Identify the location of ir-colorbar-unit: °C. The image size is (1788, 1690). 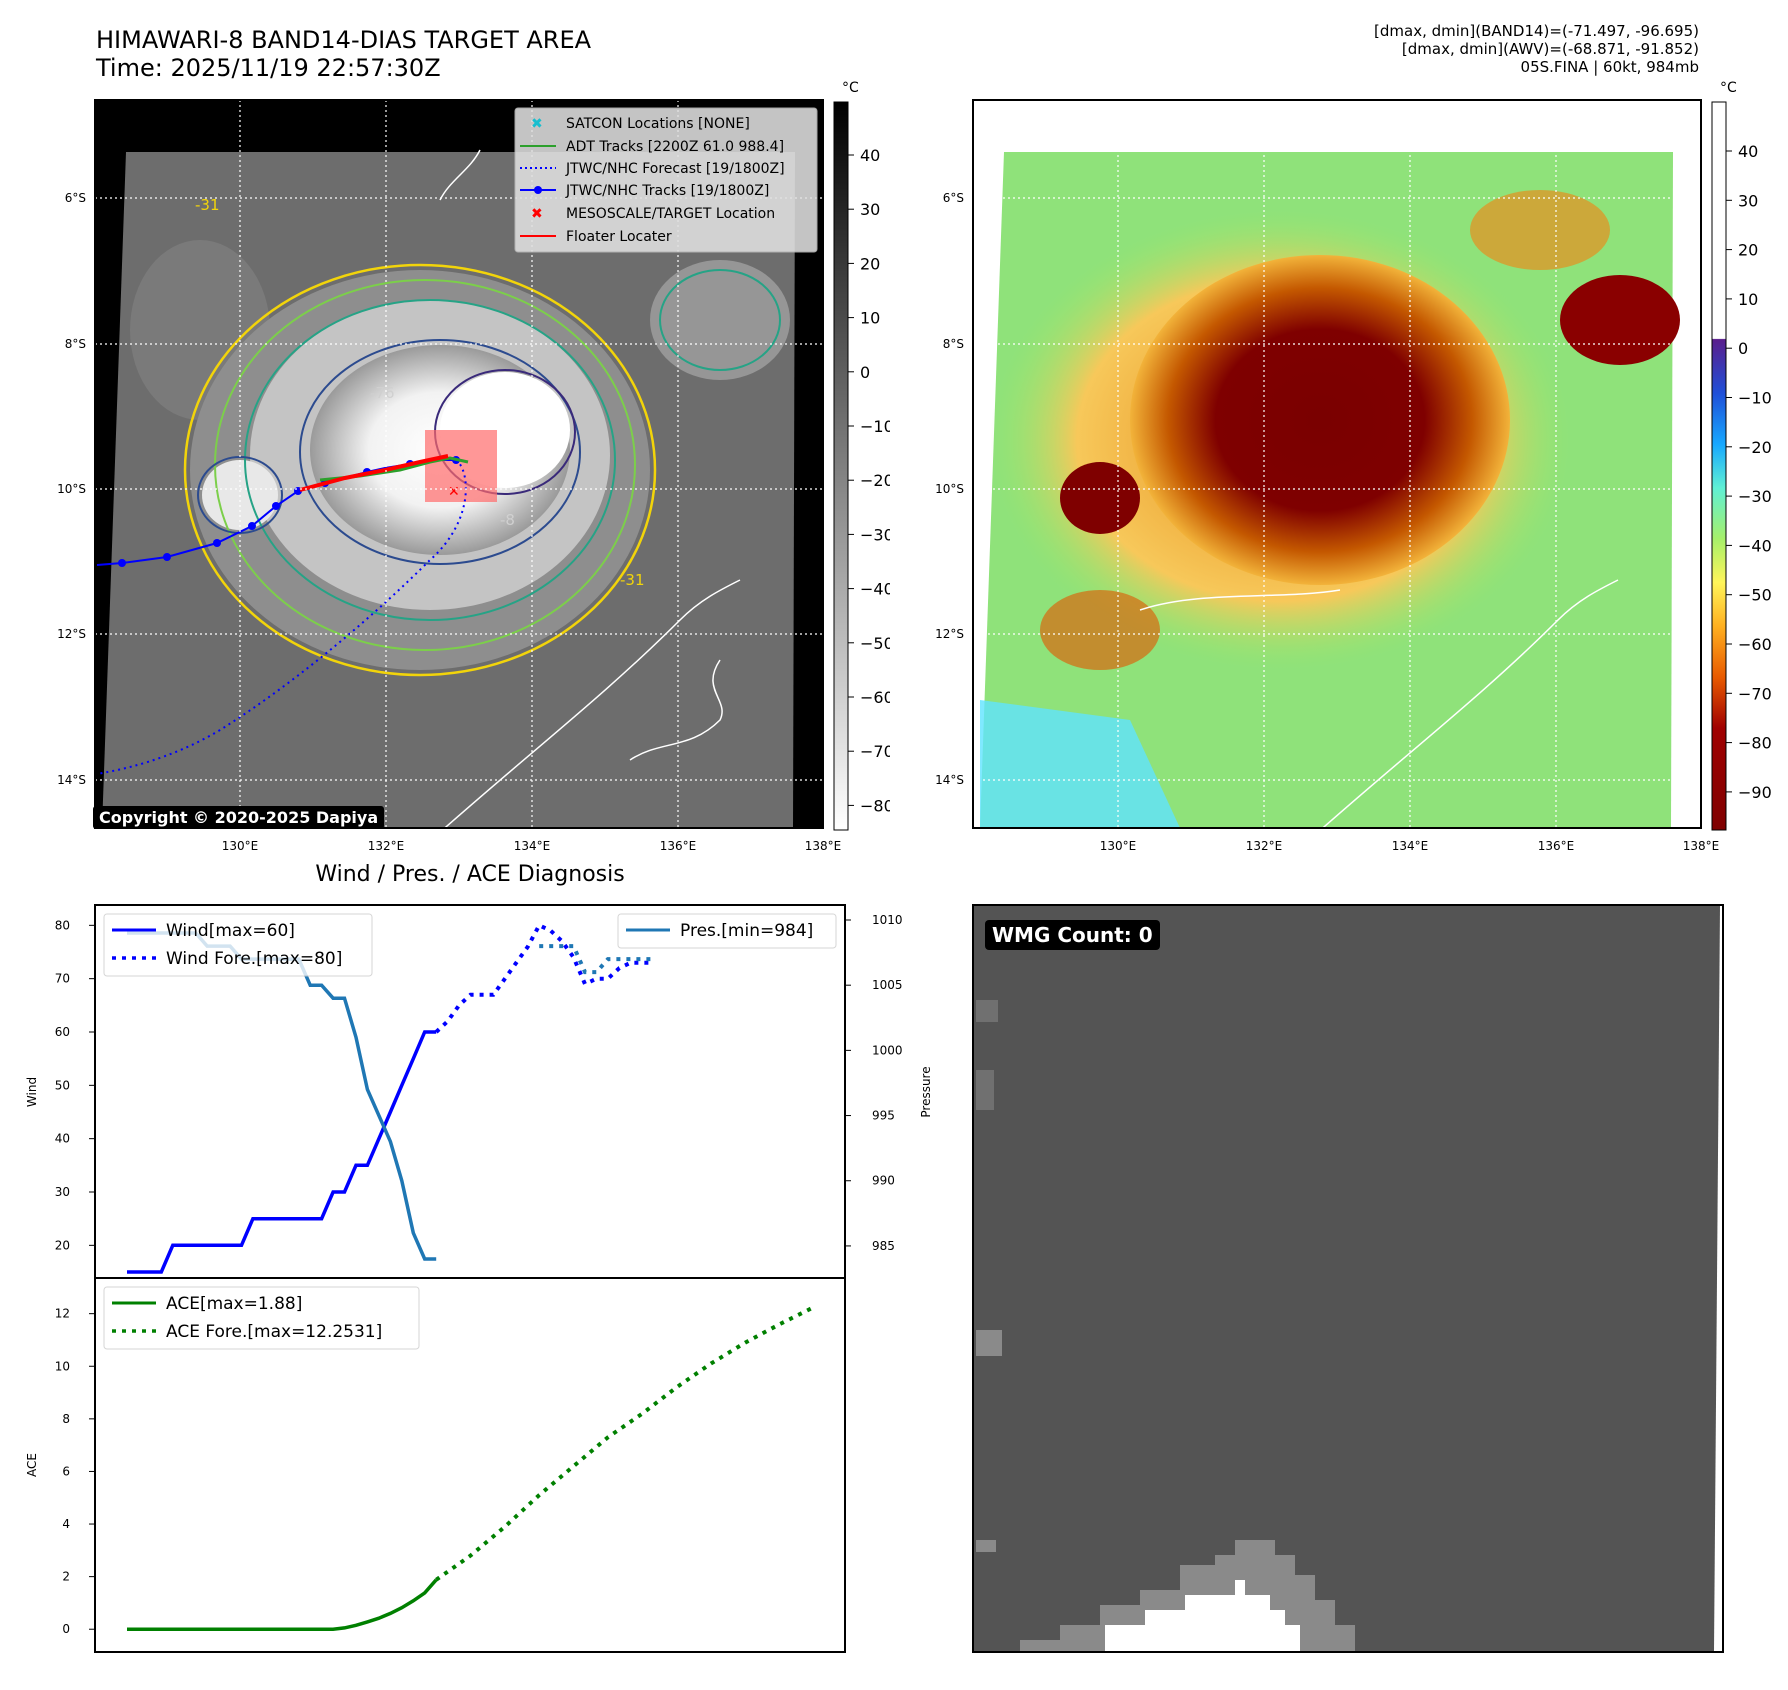
(850, 88).